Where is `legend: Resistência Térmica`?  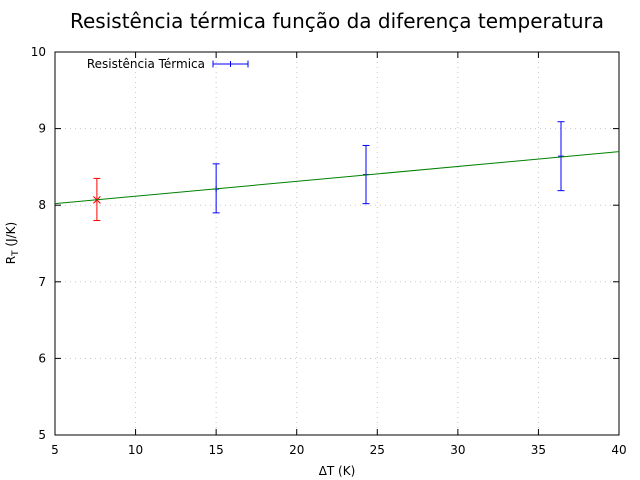
legend: Resistência Térmica is located at coordinates (168, 64).